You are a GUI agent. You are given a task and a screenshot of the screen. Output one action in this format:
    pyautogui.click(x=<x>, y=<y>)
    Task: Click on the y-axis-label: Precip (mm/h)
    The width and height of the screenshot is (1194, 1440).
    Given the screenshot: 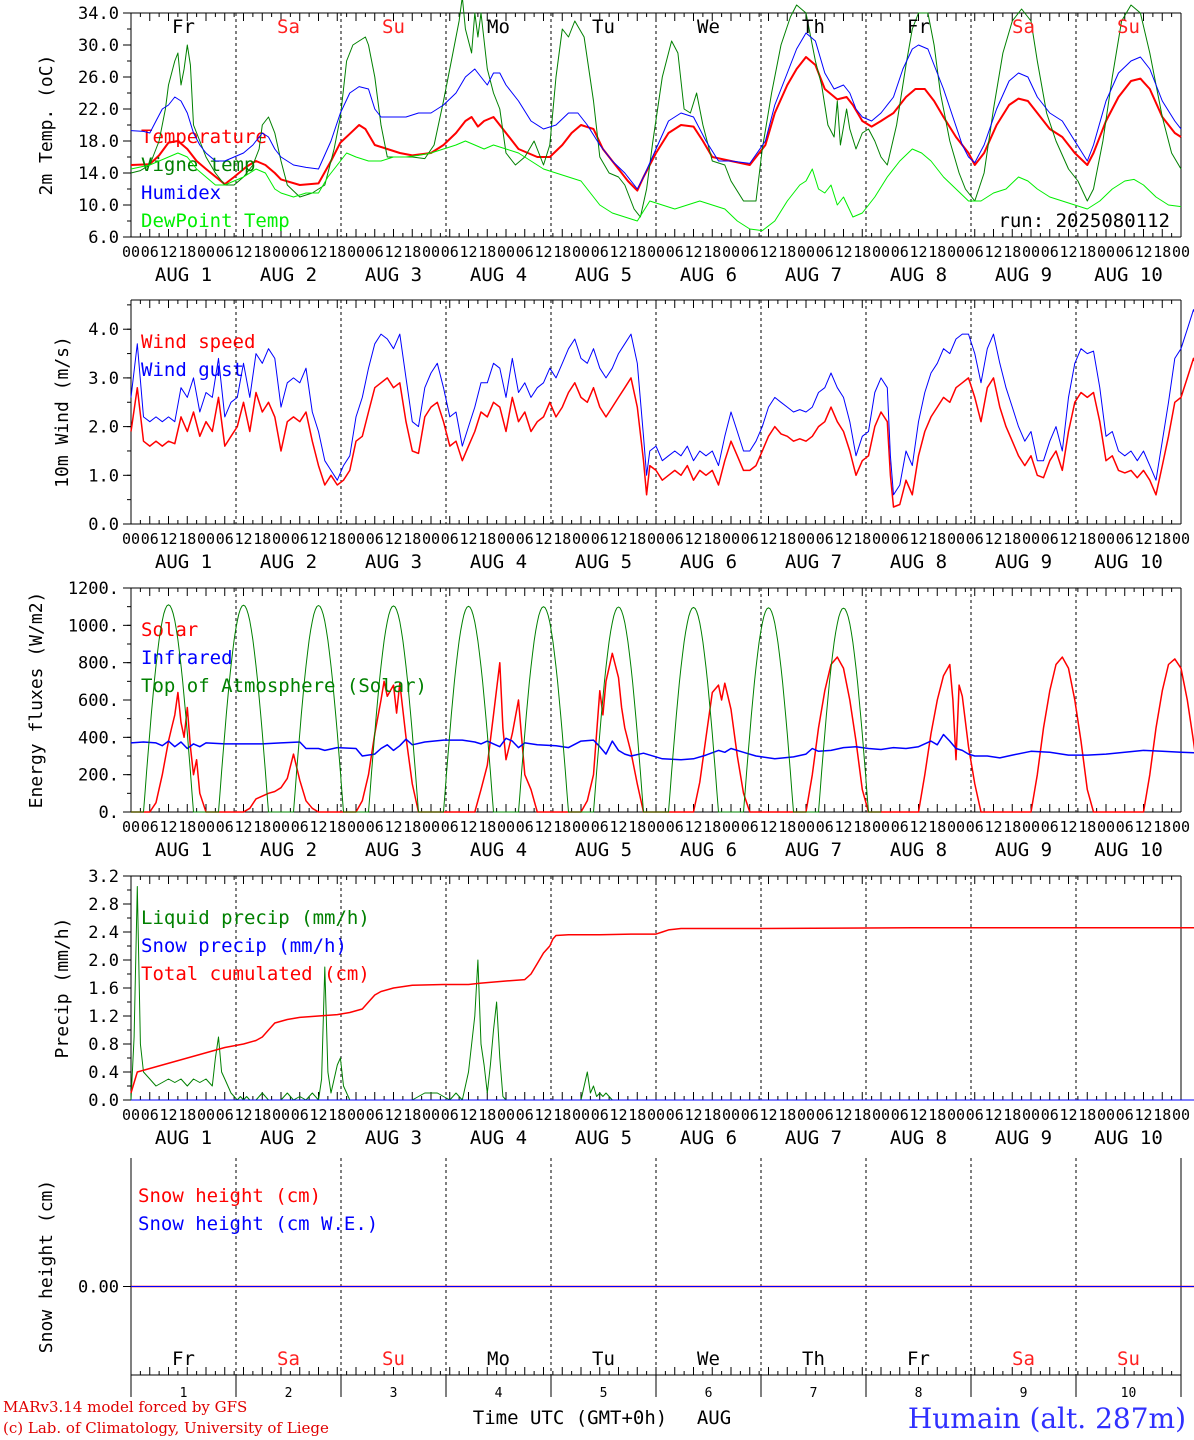 What is the action you would take?
    pyautogui.click(x=62, y=988)
    